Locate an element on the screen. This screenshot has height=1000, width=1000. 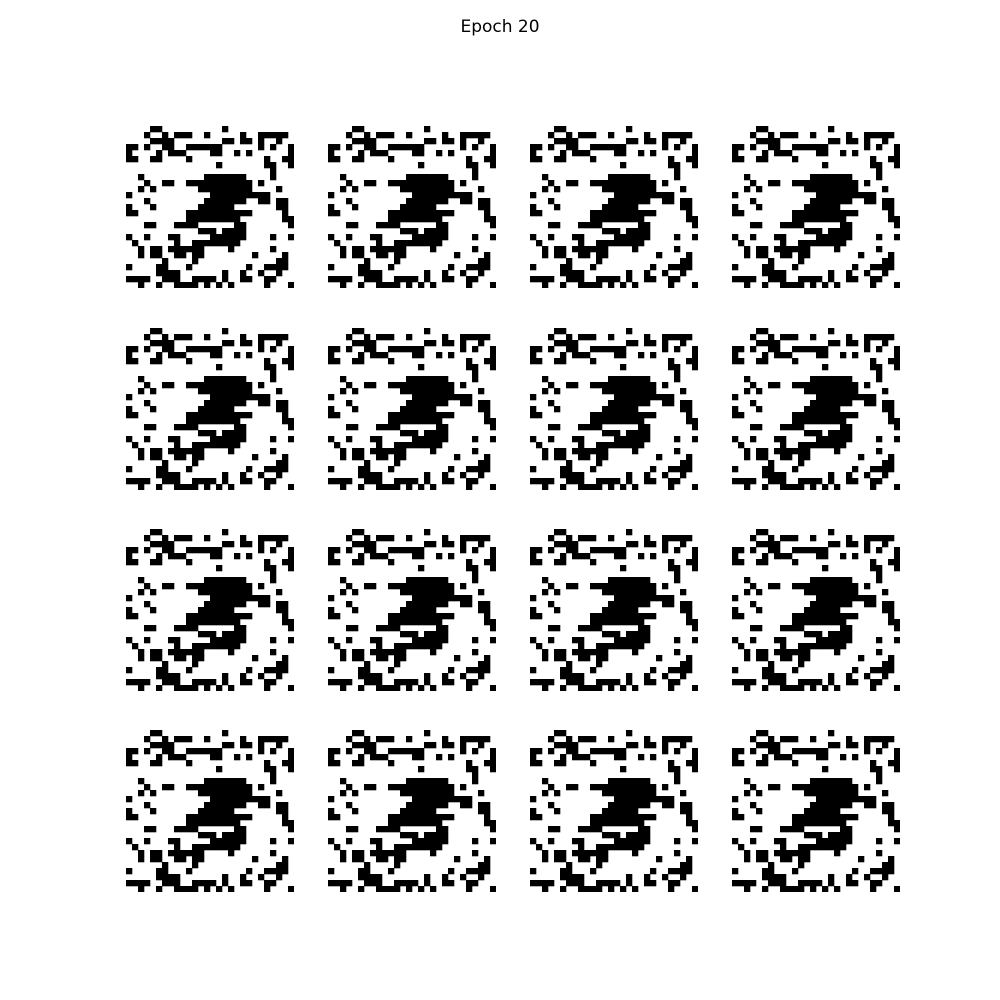
figure-title: Epoch 20 is located at coordinates (500, 27).